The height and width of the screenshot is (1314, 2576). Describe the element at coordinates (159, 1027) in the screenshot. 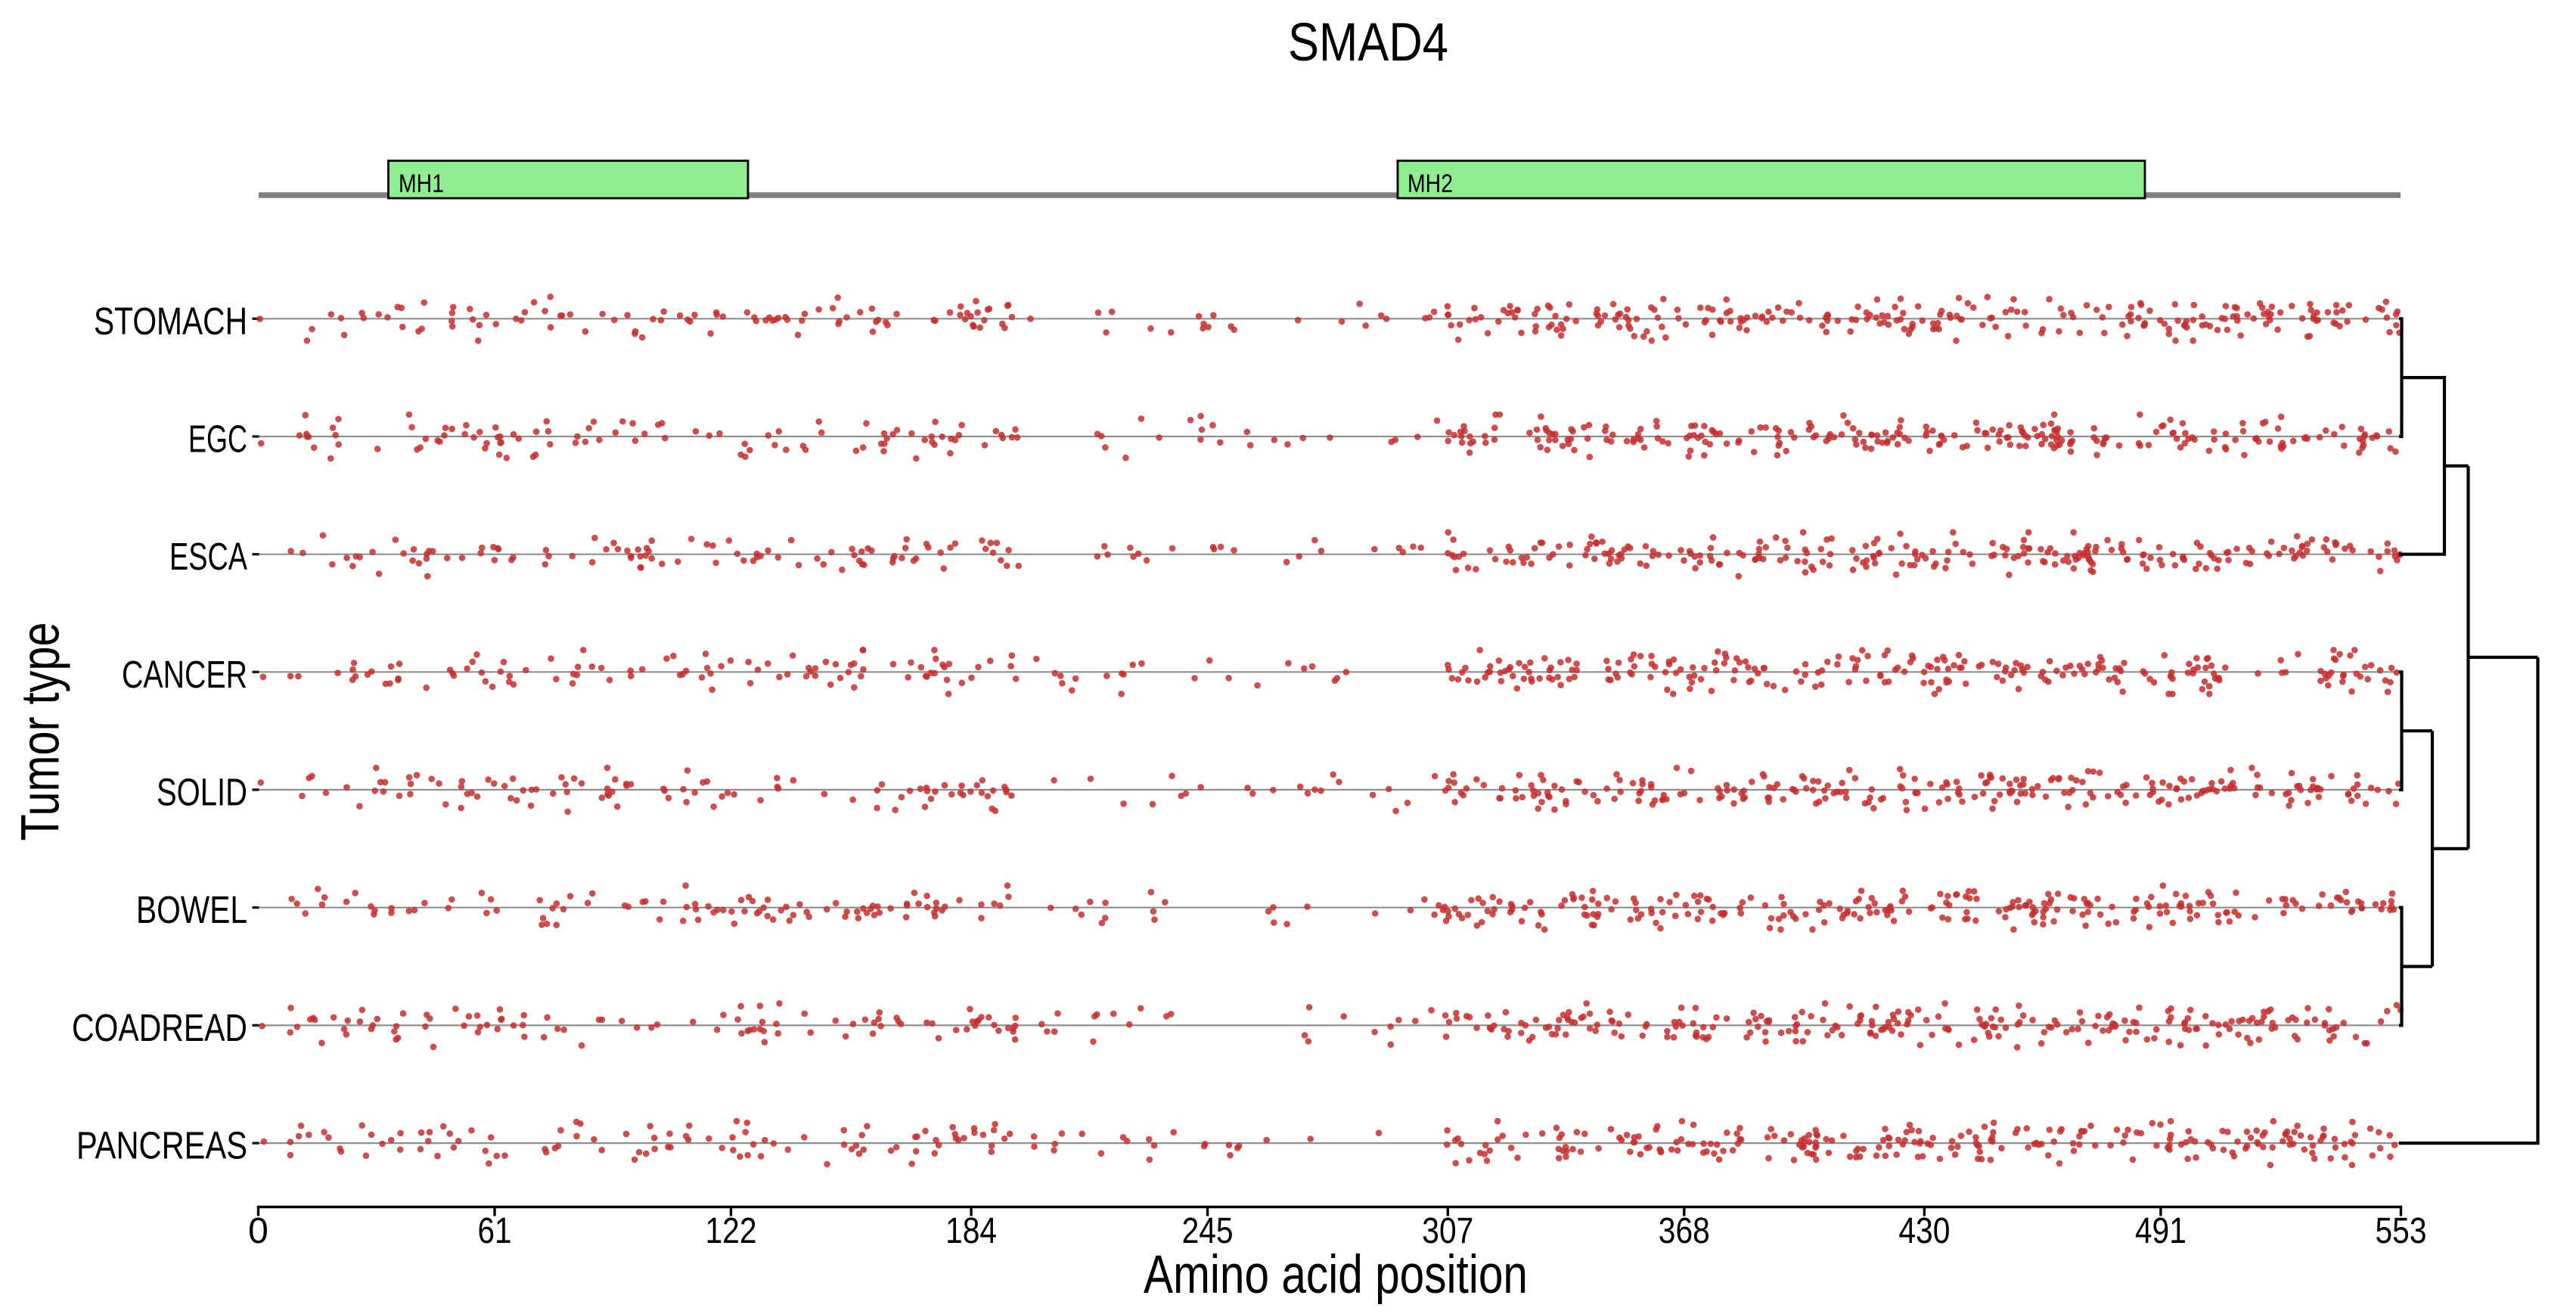

I see `svg-text: COADREAD` at that location.